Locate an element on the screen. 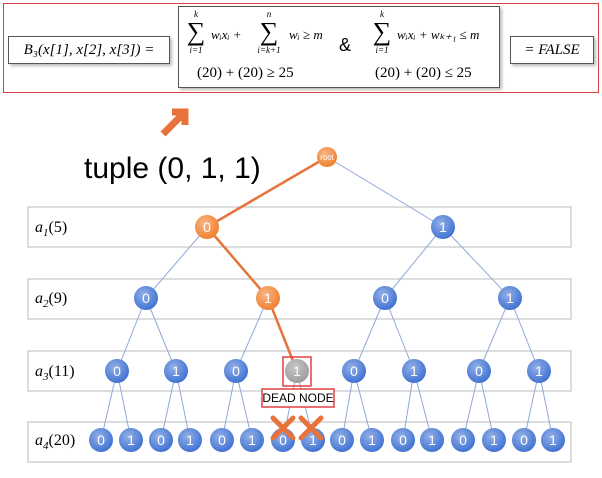 This screenshot has height=478, width=602. level-label: a4(20) is located at coordinates (55, 442).